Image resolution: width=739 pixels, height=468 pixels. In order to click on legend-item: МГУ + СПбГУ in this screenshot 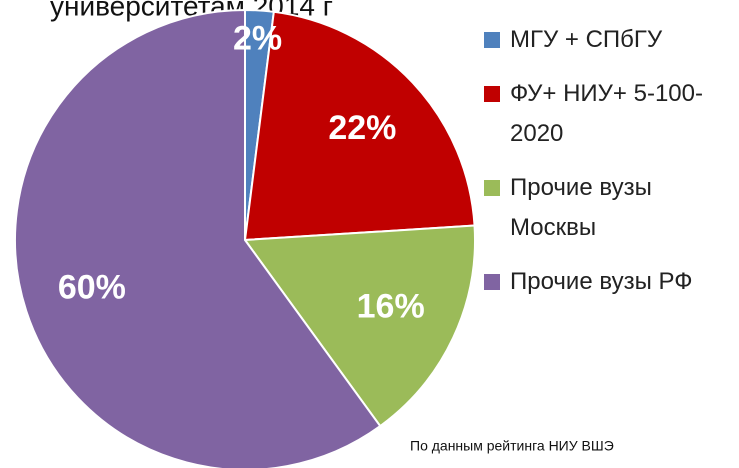, I will do `click(609, 40)`.